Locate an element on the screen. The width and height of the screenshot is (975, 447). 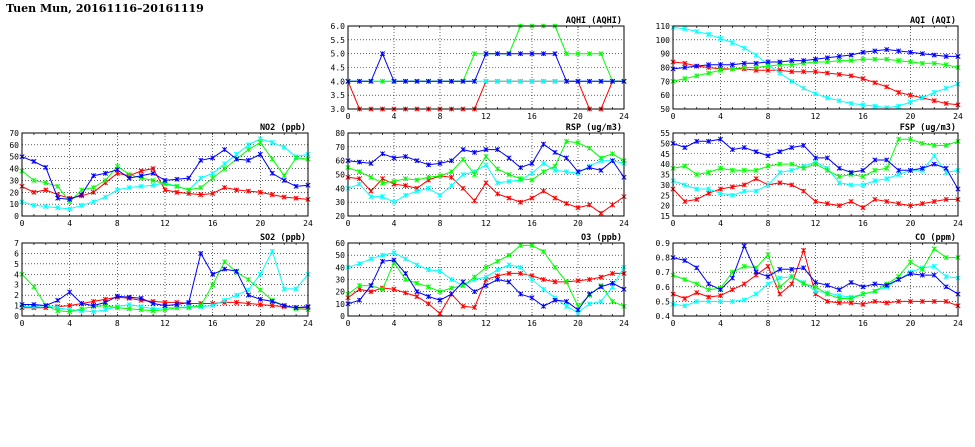
y-tick-label: 4 is located at coordinates (16, 274).